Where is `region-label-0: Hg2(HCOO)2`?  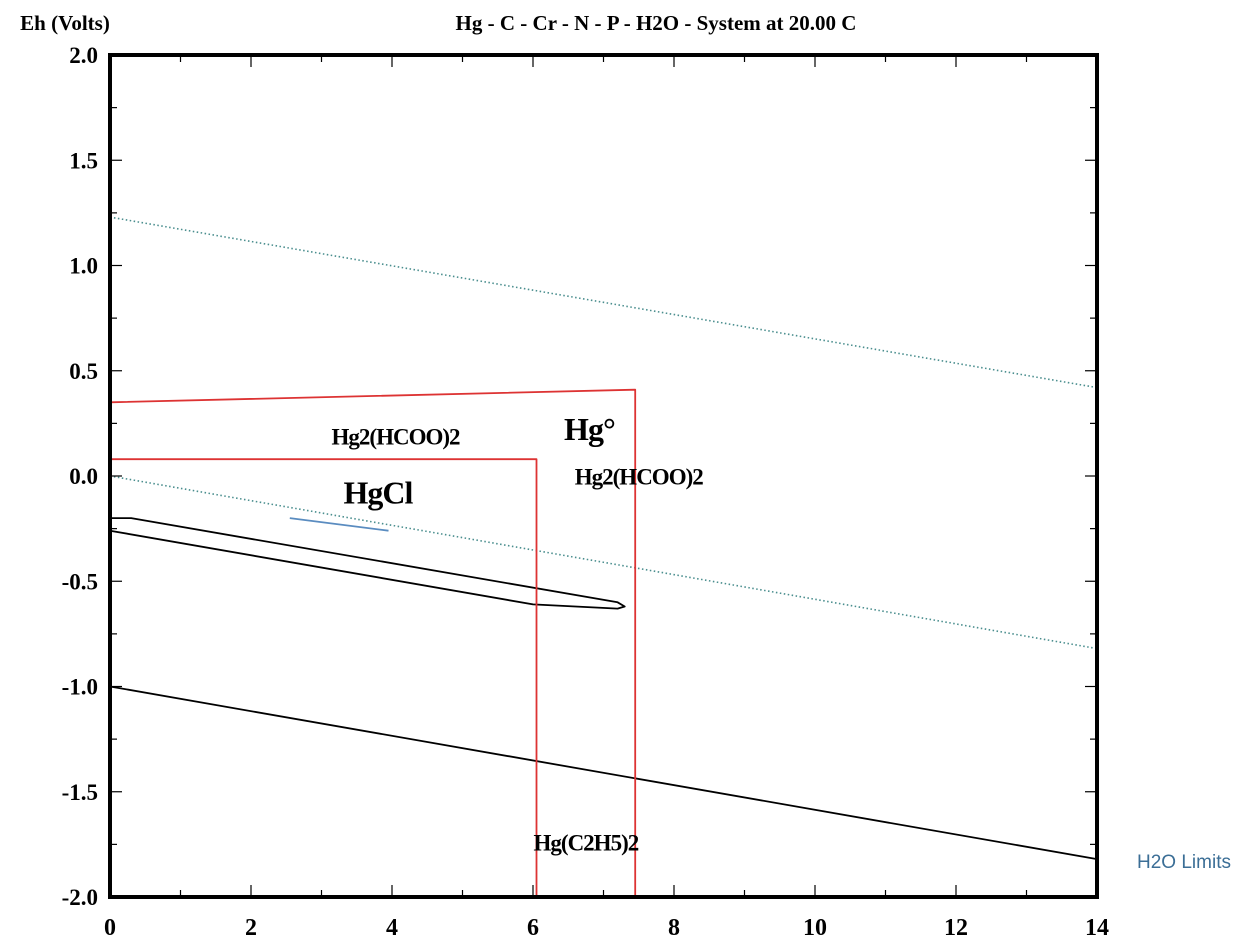
region-label-0: Hg2(HCOO)2 is located at coordinates (396, 436).